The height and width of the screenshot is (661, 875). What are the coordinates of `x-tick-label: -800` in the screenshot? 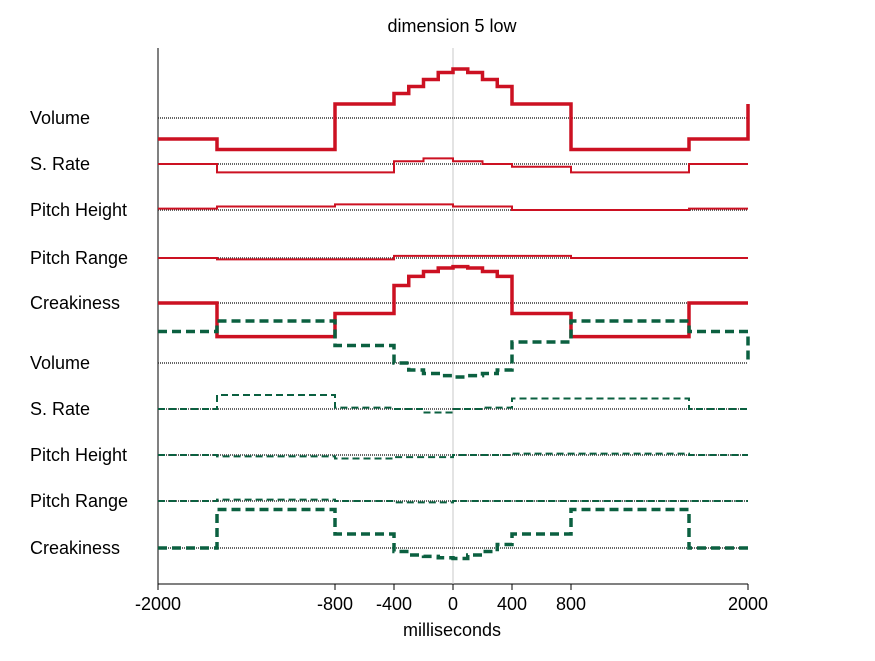 It's located at (335, 604).